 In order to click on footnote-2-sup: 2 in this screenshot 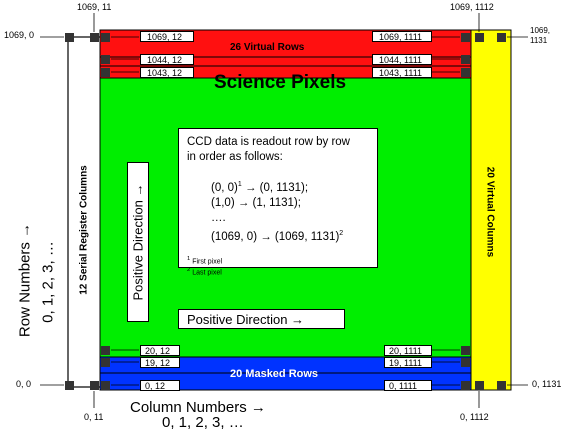, I will do `click(189, 269)`.